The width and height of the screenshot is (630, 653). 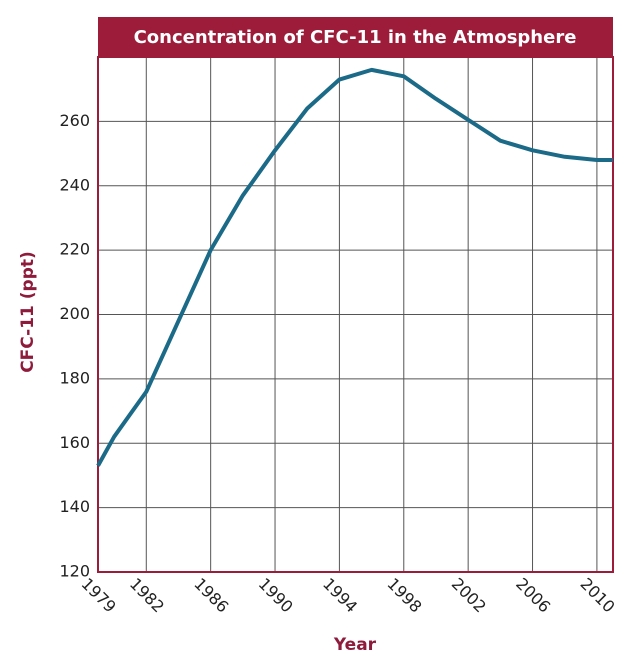 I want to click on x-tick-label: 2010, so click(x=597, y=595).